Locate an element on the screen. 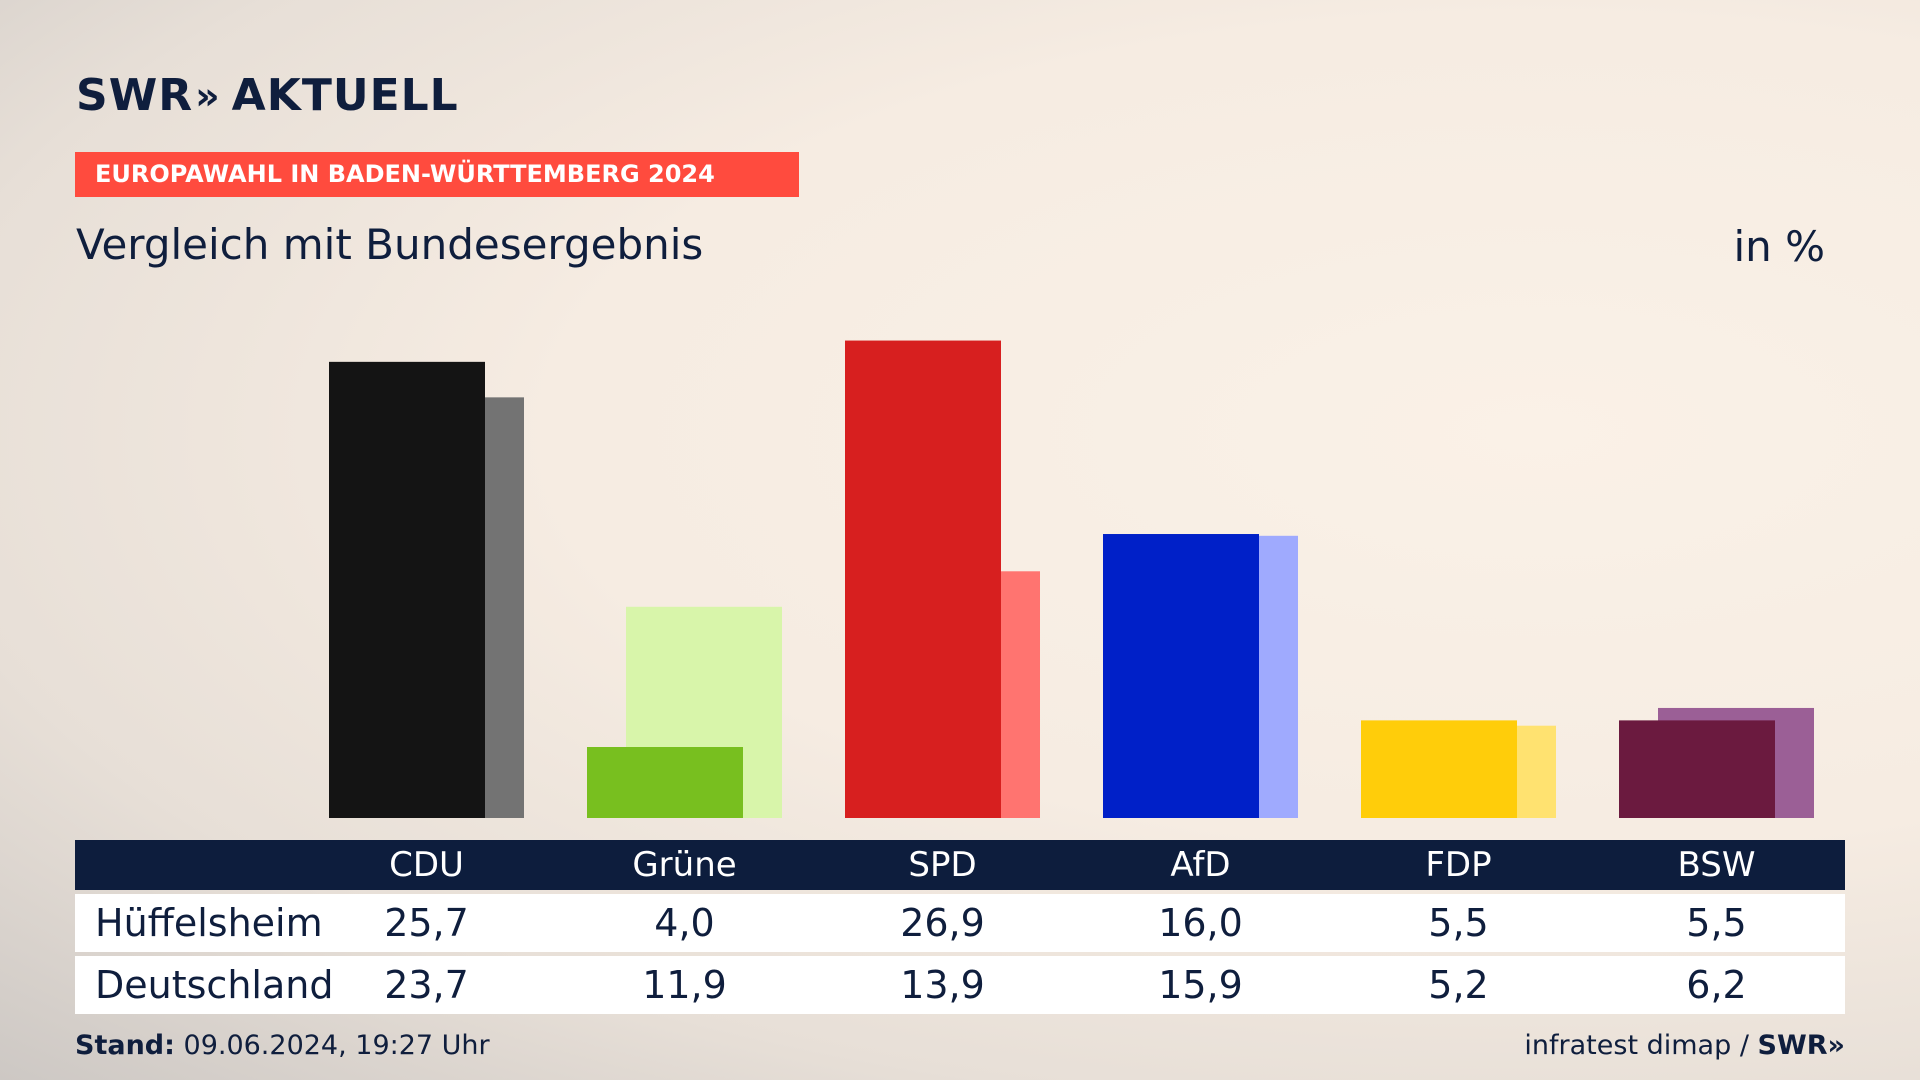 The width and height of the screenshot is (1920, 1080). value-cell-1-2: 13,9 is located at coordinates (942, 985).